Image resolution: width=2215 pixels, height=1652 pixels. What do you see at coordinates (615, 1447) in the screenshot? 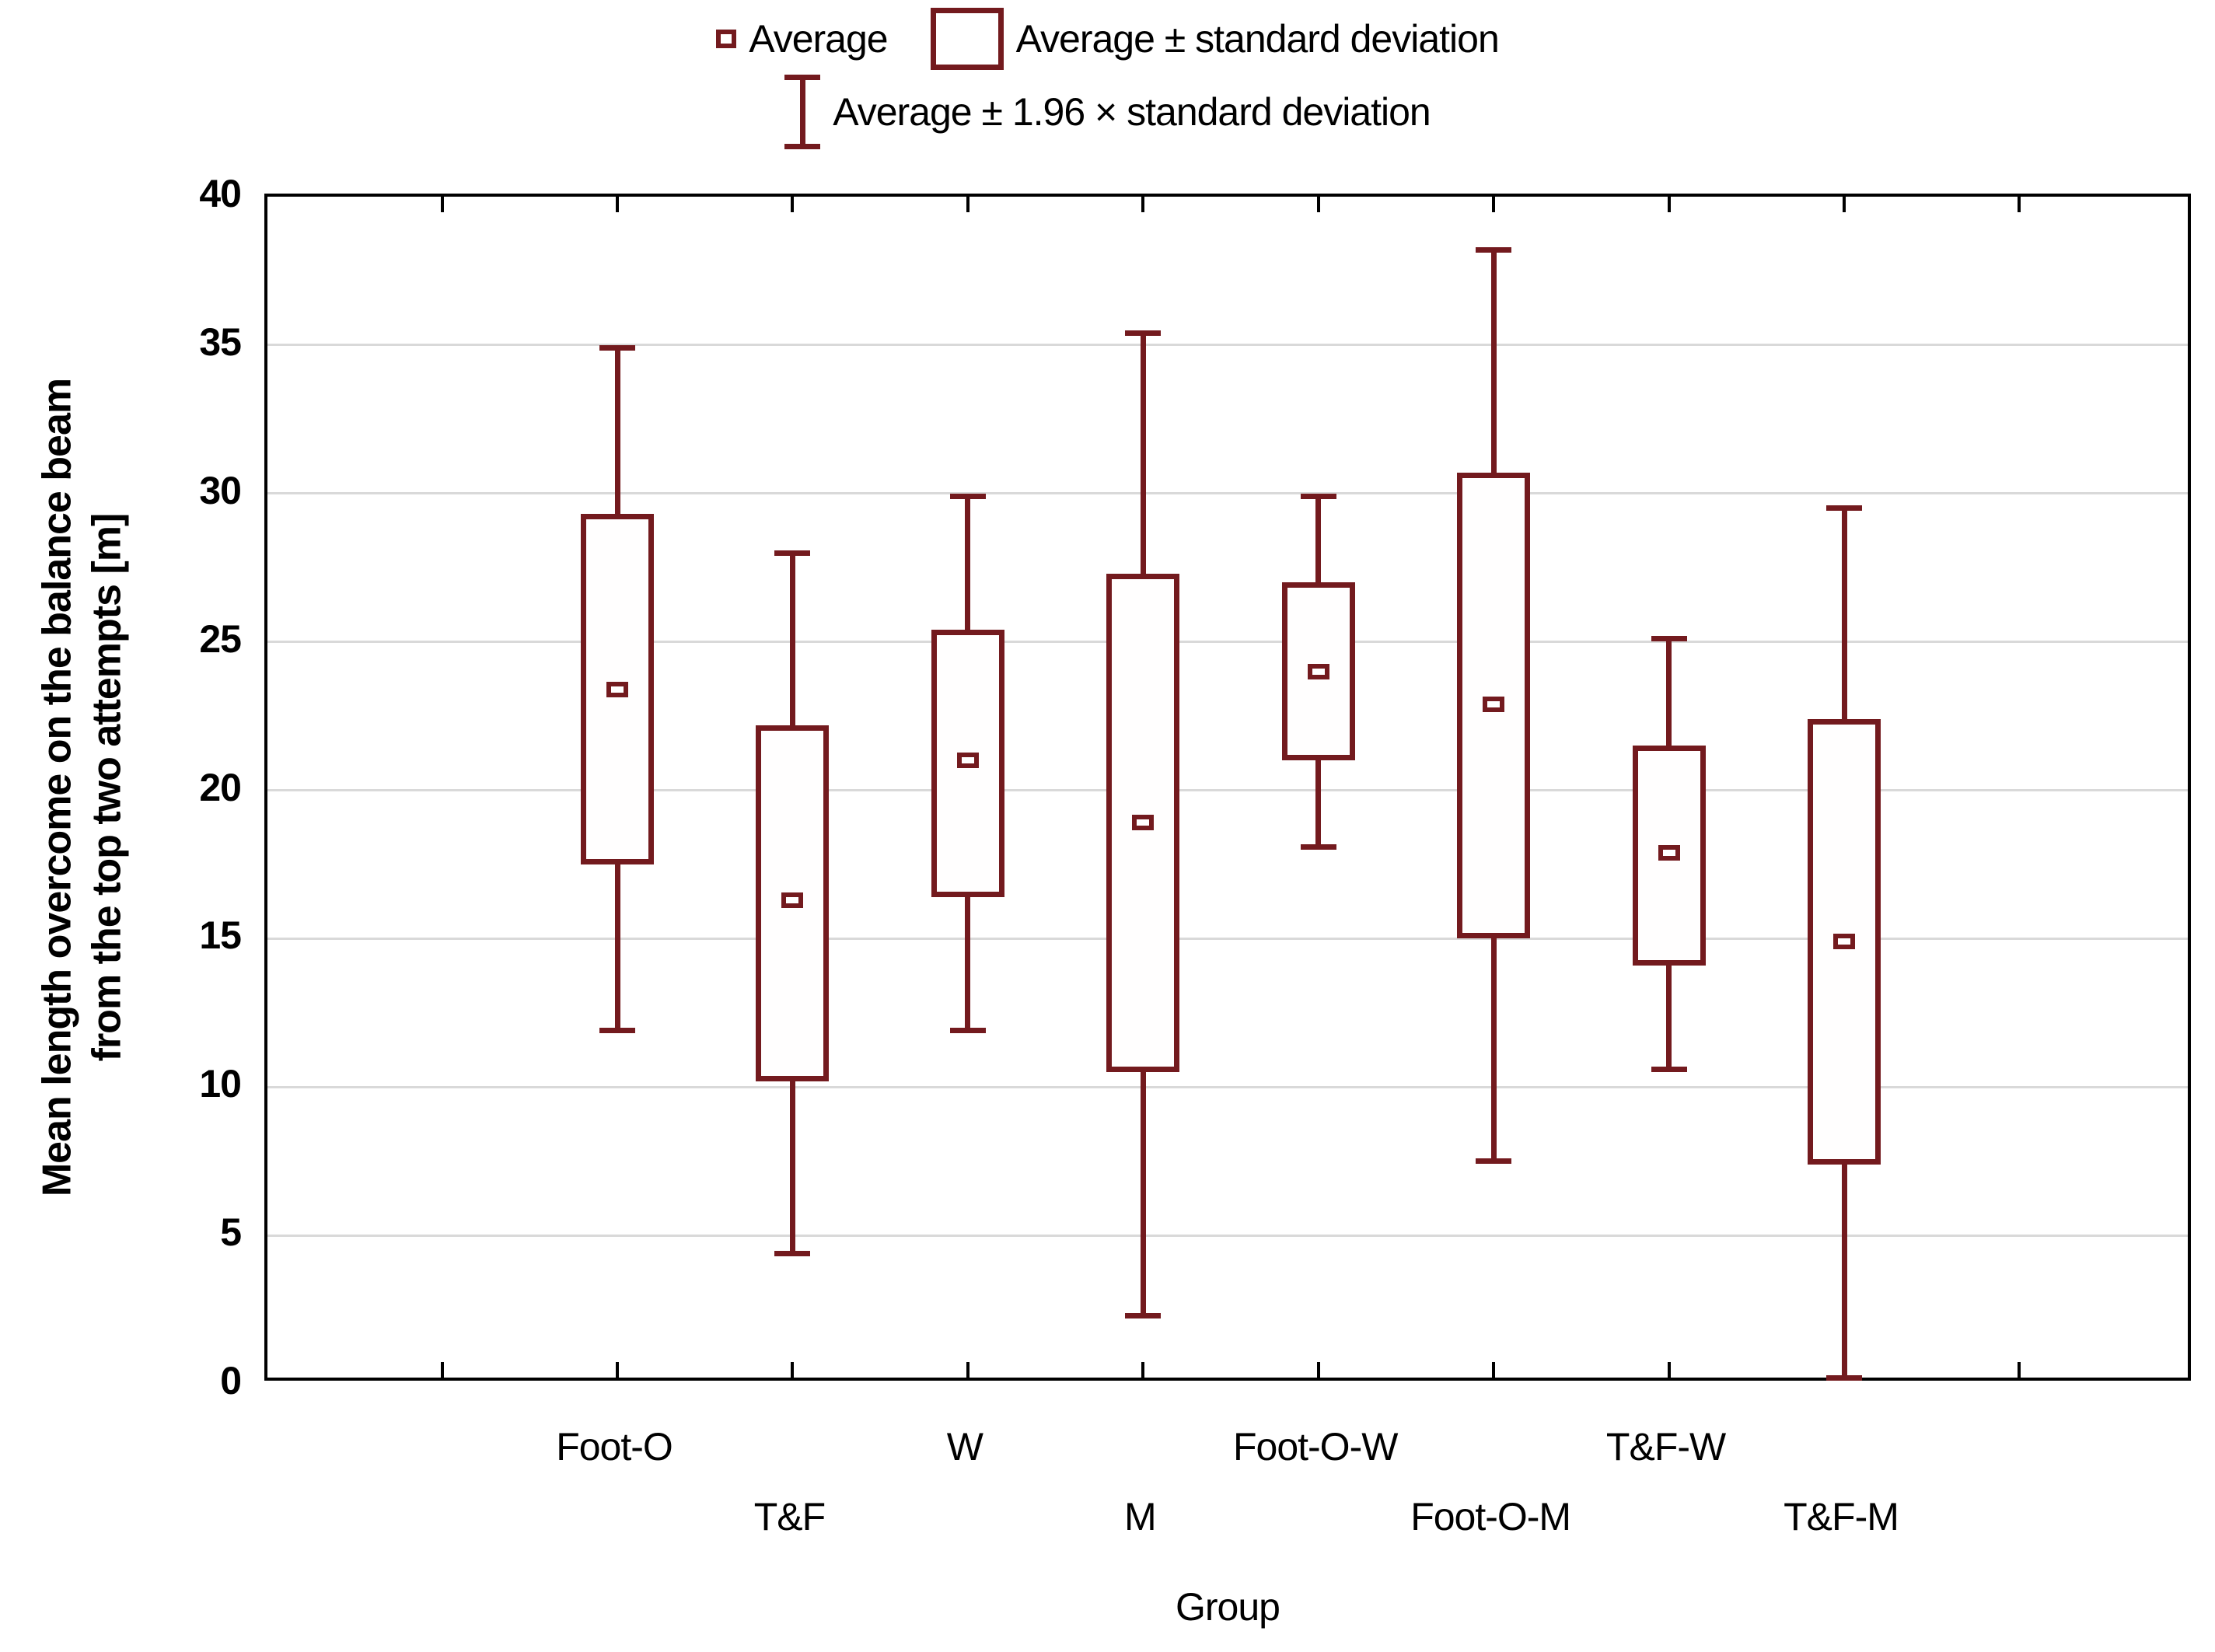
I see `x-category-label-1: Foot-O` at bounding box center [615, 1447].